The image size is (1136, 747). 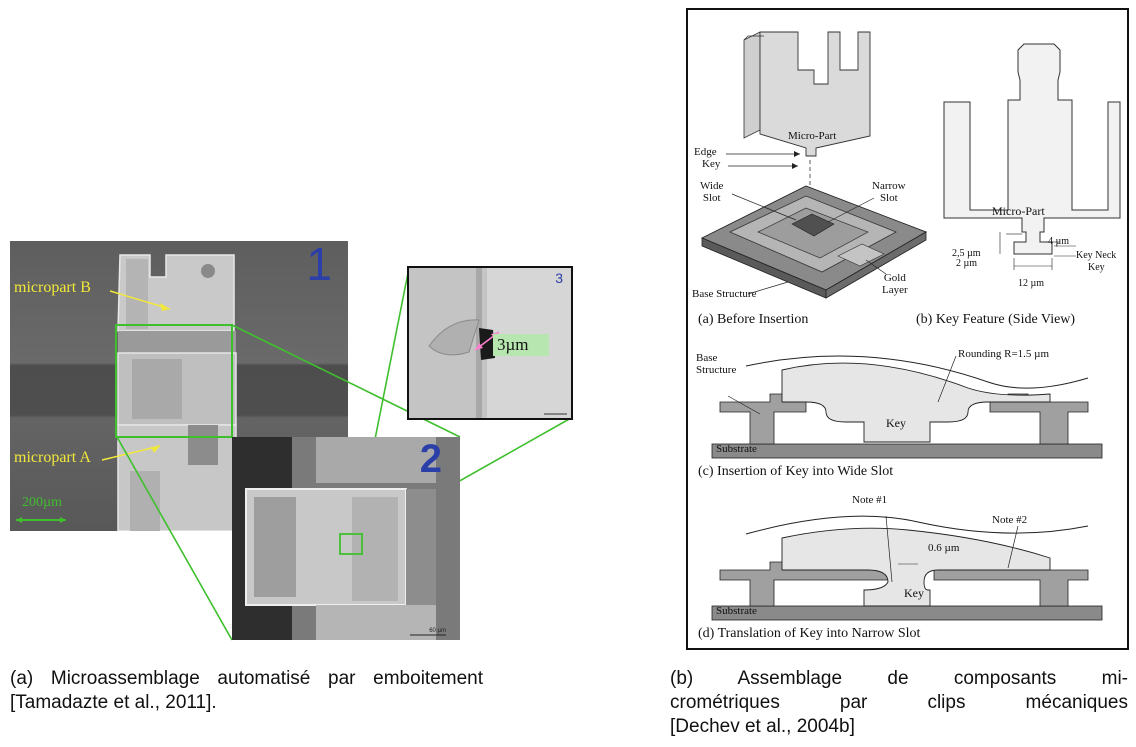 What do you see at coordinates (895, 284) in the screenshot?
I see `panel-a-gold-layer-label: Gold Layer` at bounding box center [895, 284].